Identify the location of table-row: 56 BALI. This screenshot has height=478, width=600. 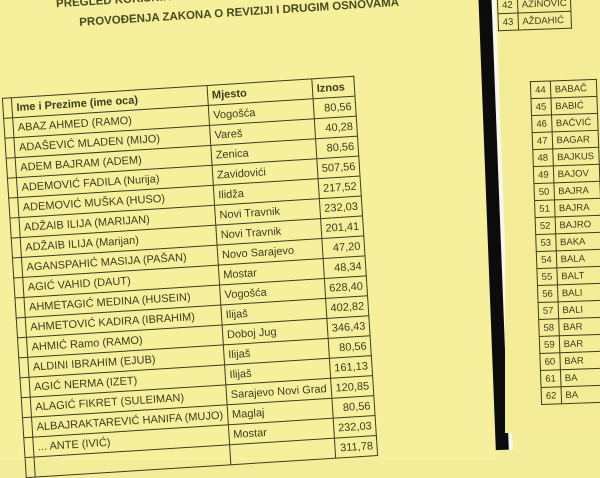
(568, 293).